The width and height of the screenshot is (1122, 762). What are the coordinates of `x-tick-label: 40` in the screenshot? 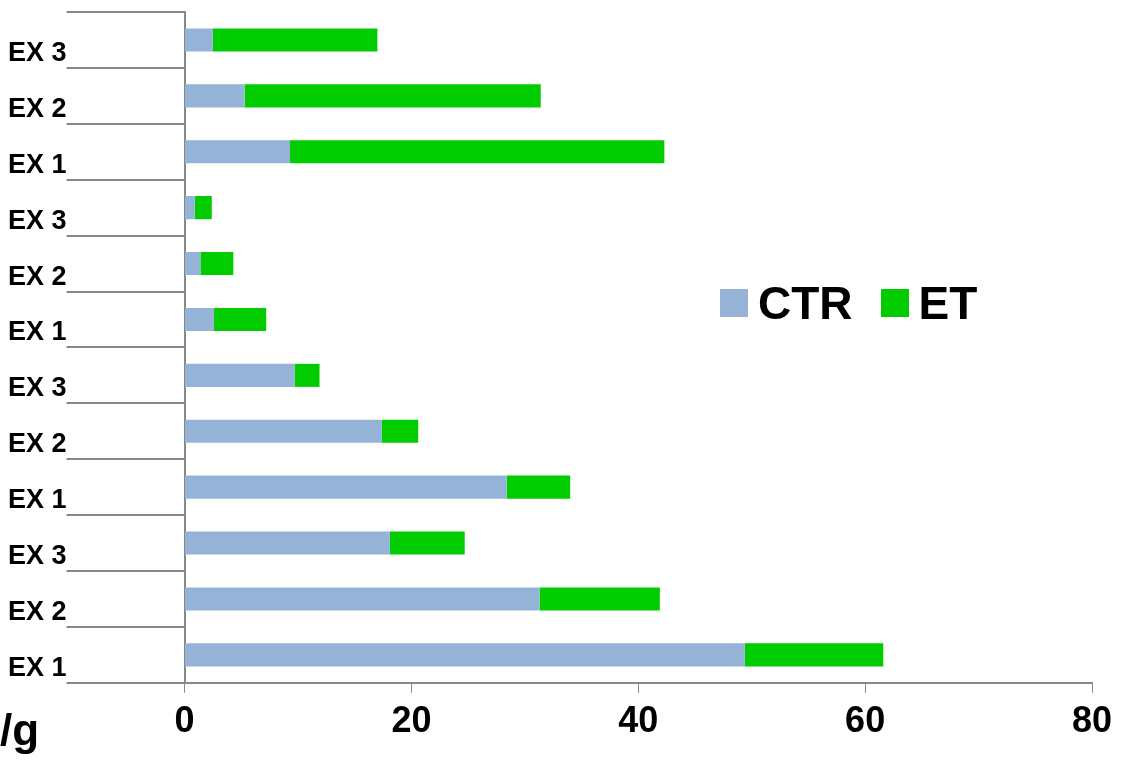 It's located at (638, 720).